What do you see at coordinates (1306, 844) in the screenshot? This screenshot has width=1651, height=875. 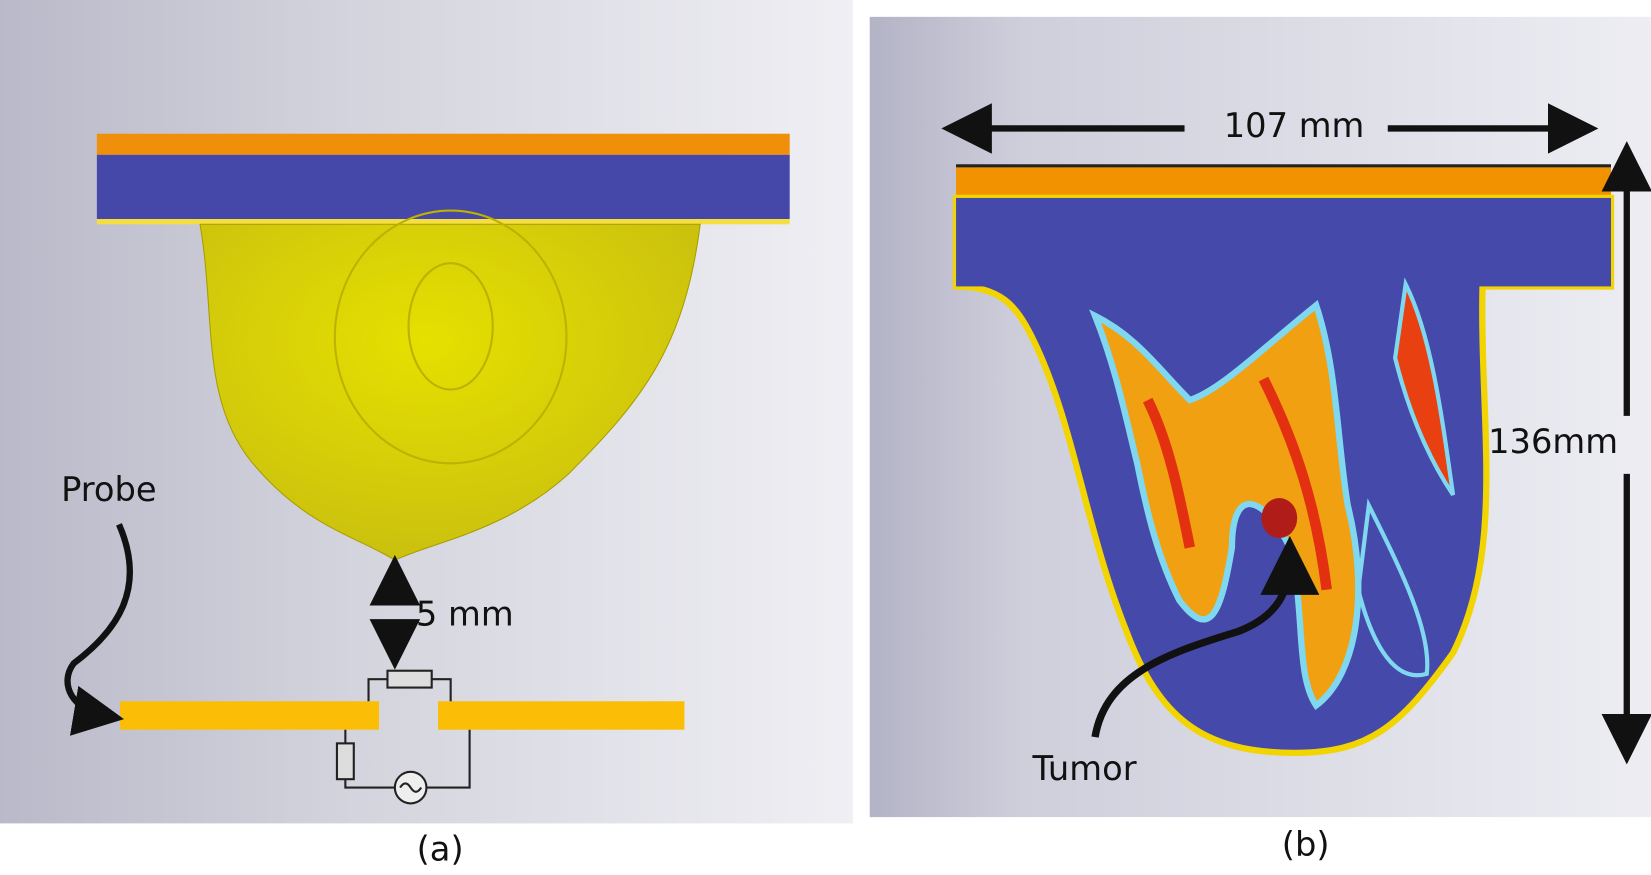 I see `panel-label: (b)` at bounding box center [1306, 844].